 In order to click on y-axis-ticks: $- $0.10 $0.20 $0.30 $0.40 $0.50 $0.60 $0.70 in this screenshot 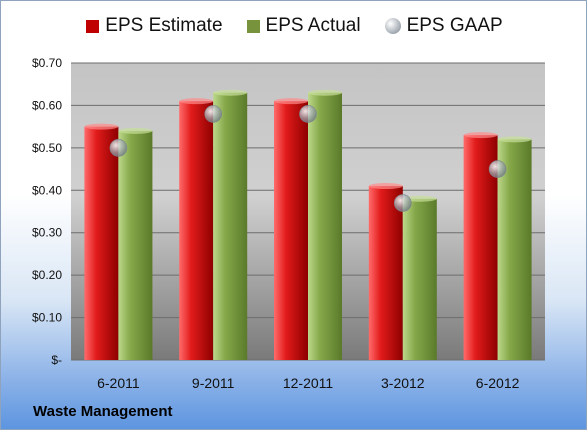, I will do `click(47, 211)`.